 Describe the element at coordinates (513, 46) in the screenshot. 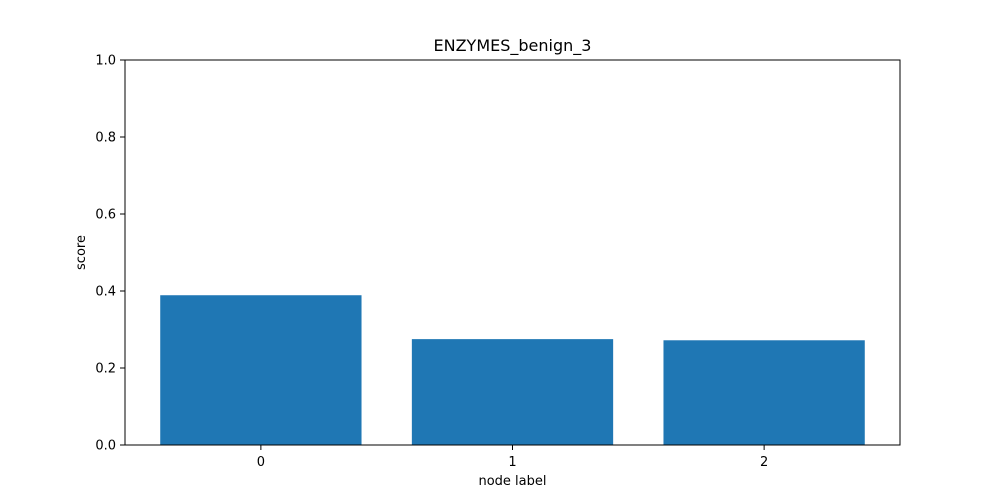

I see `chart-title: ENZYMES_benign_3` at that location.